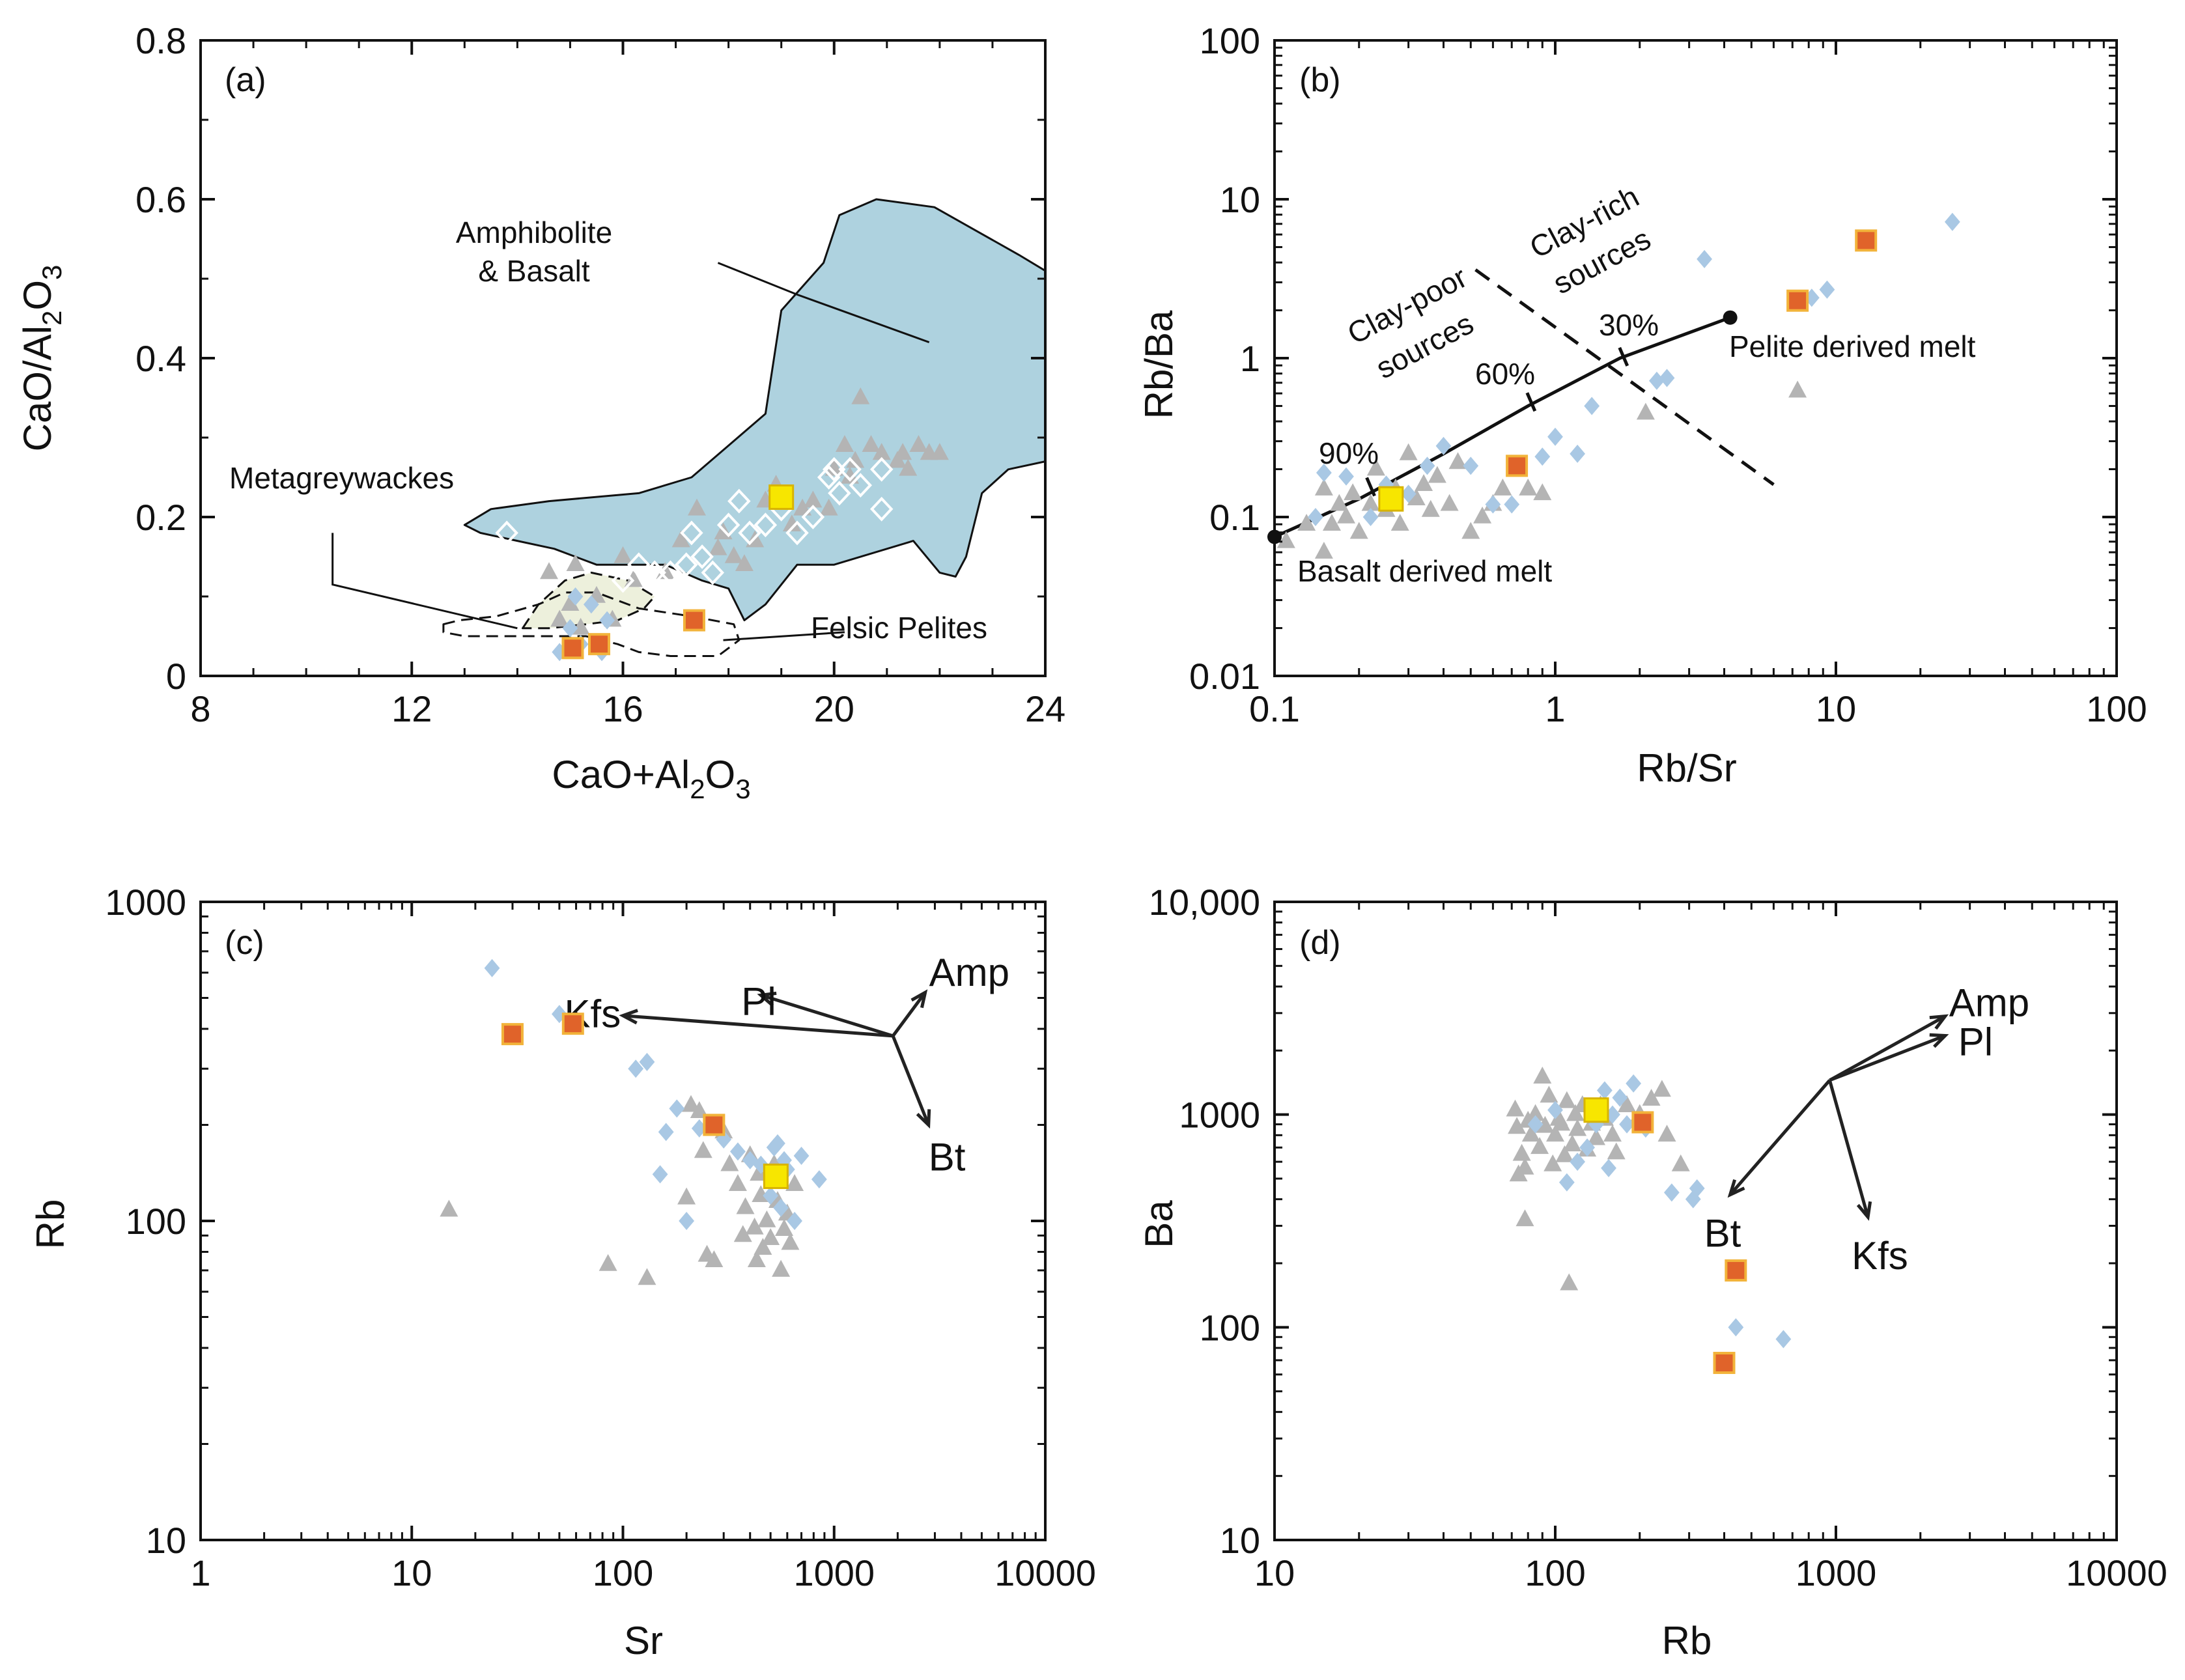 Image resolution: width=2185 pixels, height=1680 pixels. What do you see at coordinates (1225, 677) in the screenshot?
I see `y-tick-label: 0.01` at bounding box center [1225, 677].